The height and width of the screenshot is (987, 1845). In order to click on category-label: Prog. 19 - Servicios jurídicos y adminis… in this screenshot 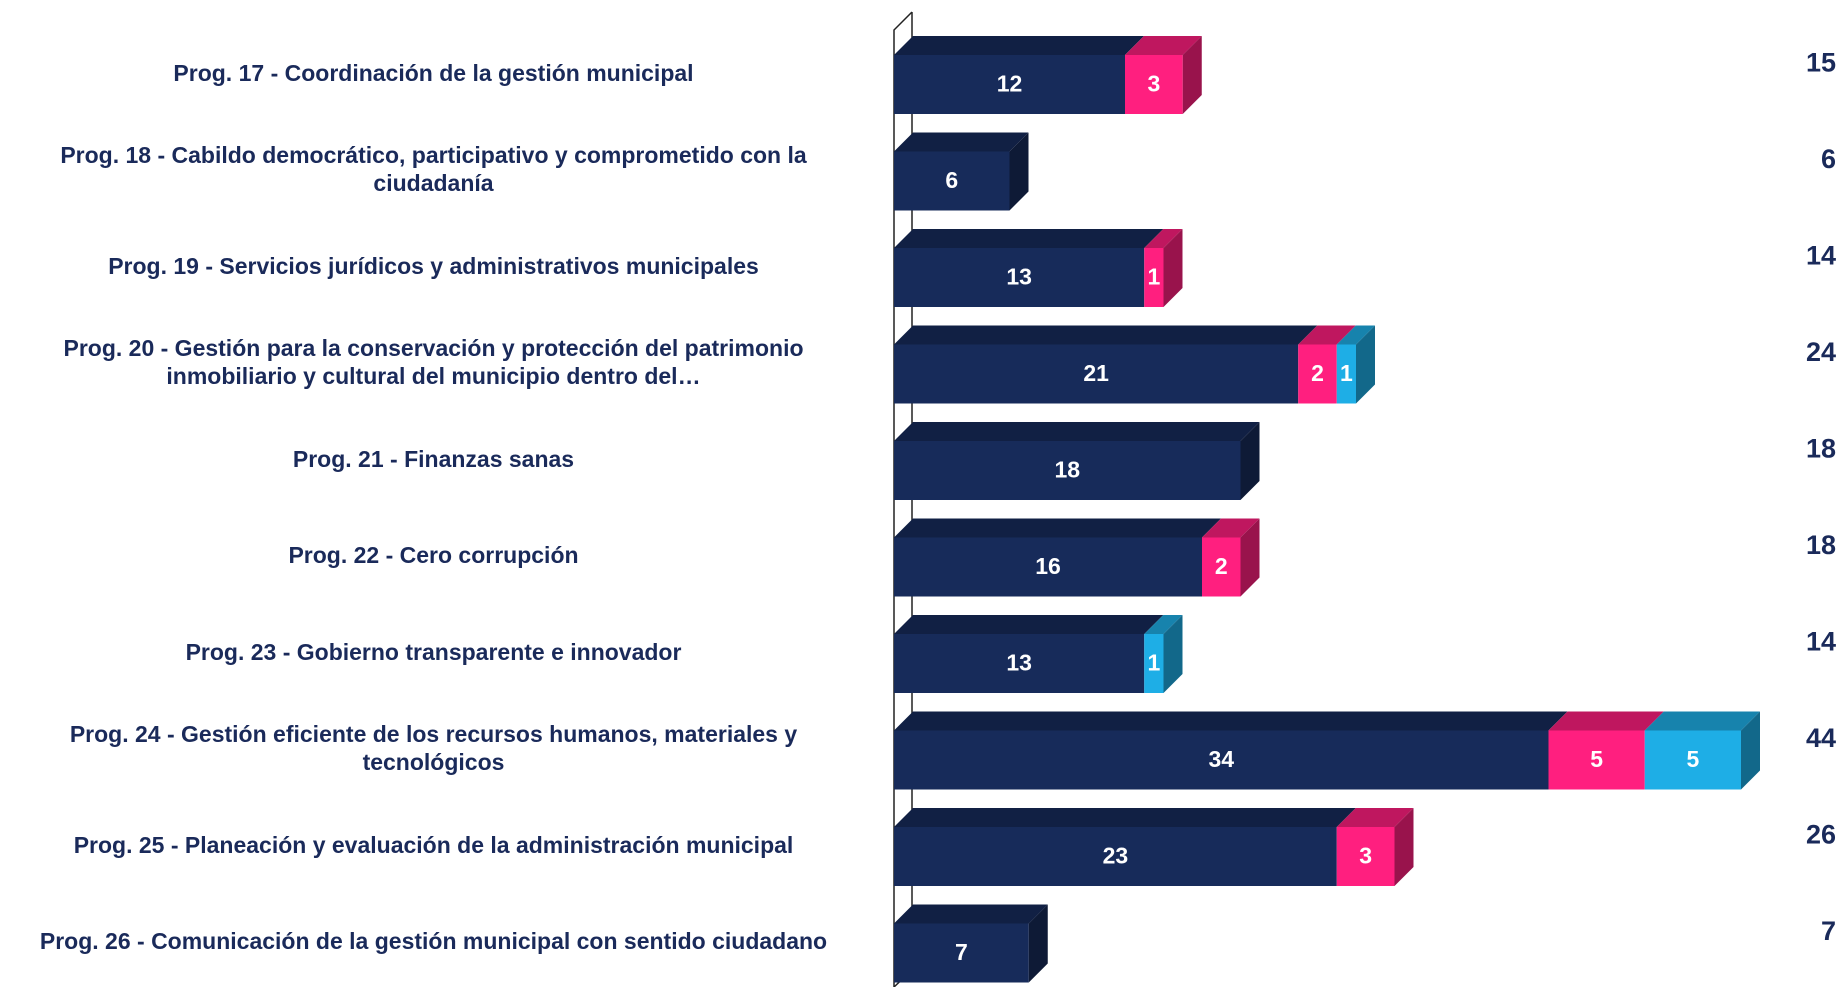, I will do `click(433, 265)`.